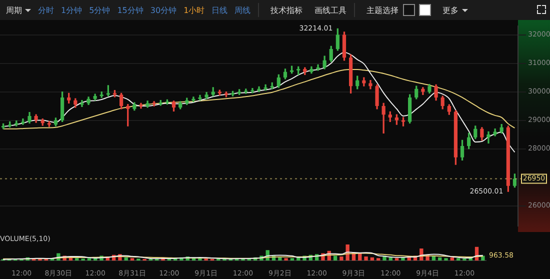 This screenshot has height=279, width=550. I want to click on text: 1分钟, so click(71, 10).